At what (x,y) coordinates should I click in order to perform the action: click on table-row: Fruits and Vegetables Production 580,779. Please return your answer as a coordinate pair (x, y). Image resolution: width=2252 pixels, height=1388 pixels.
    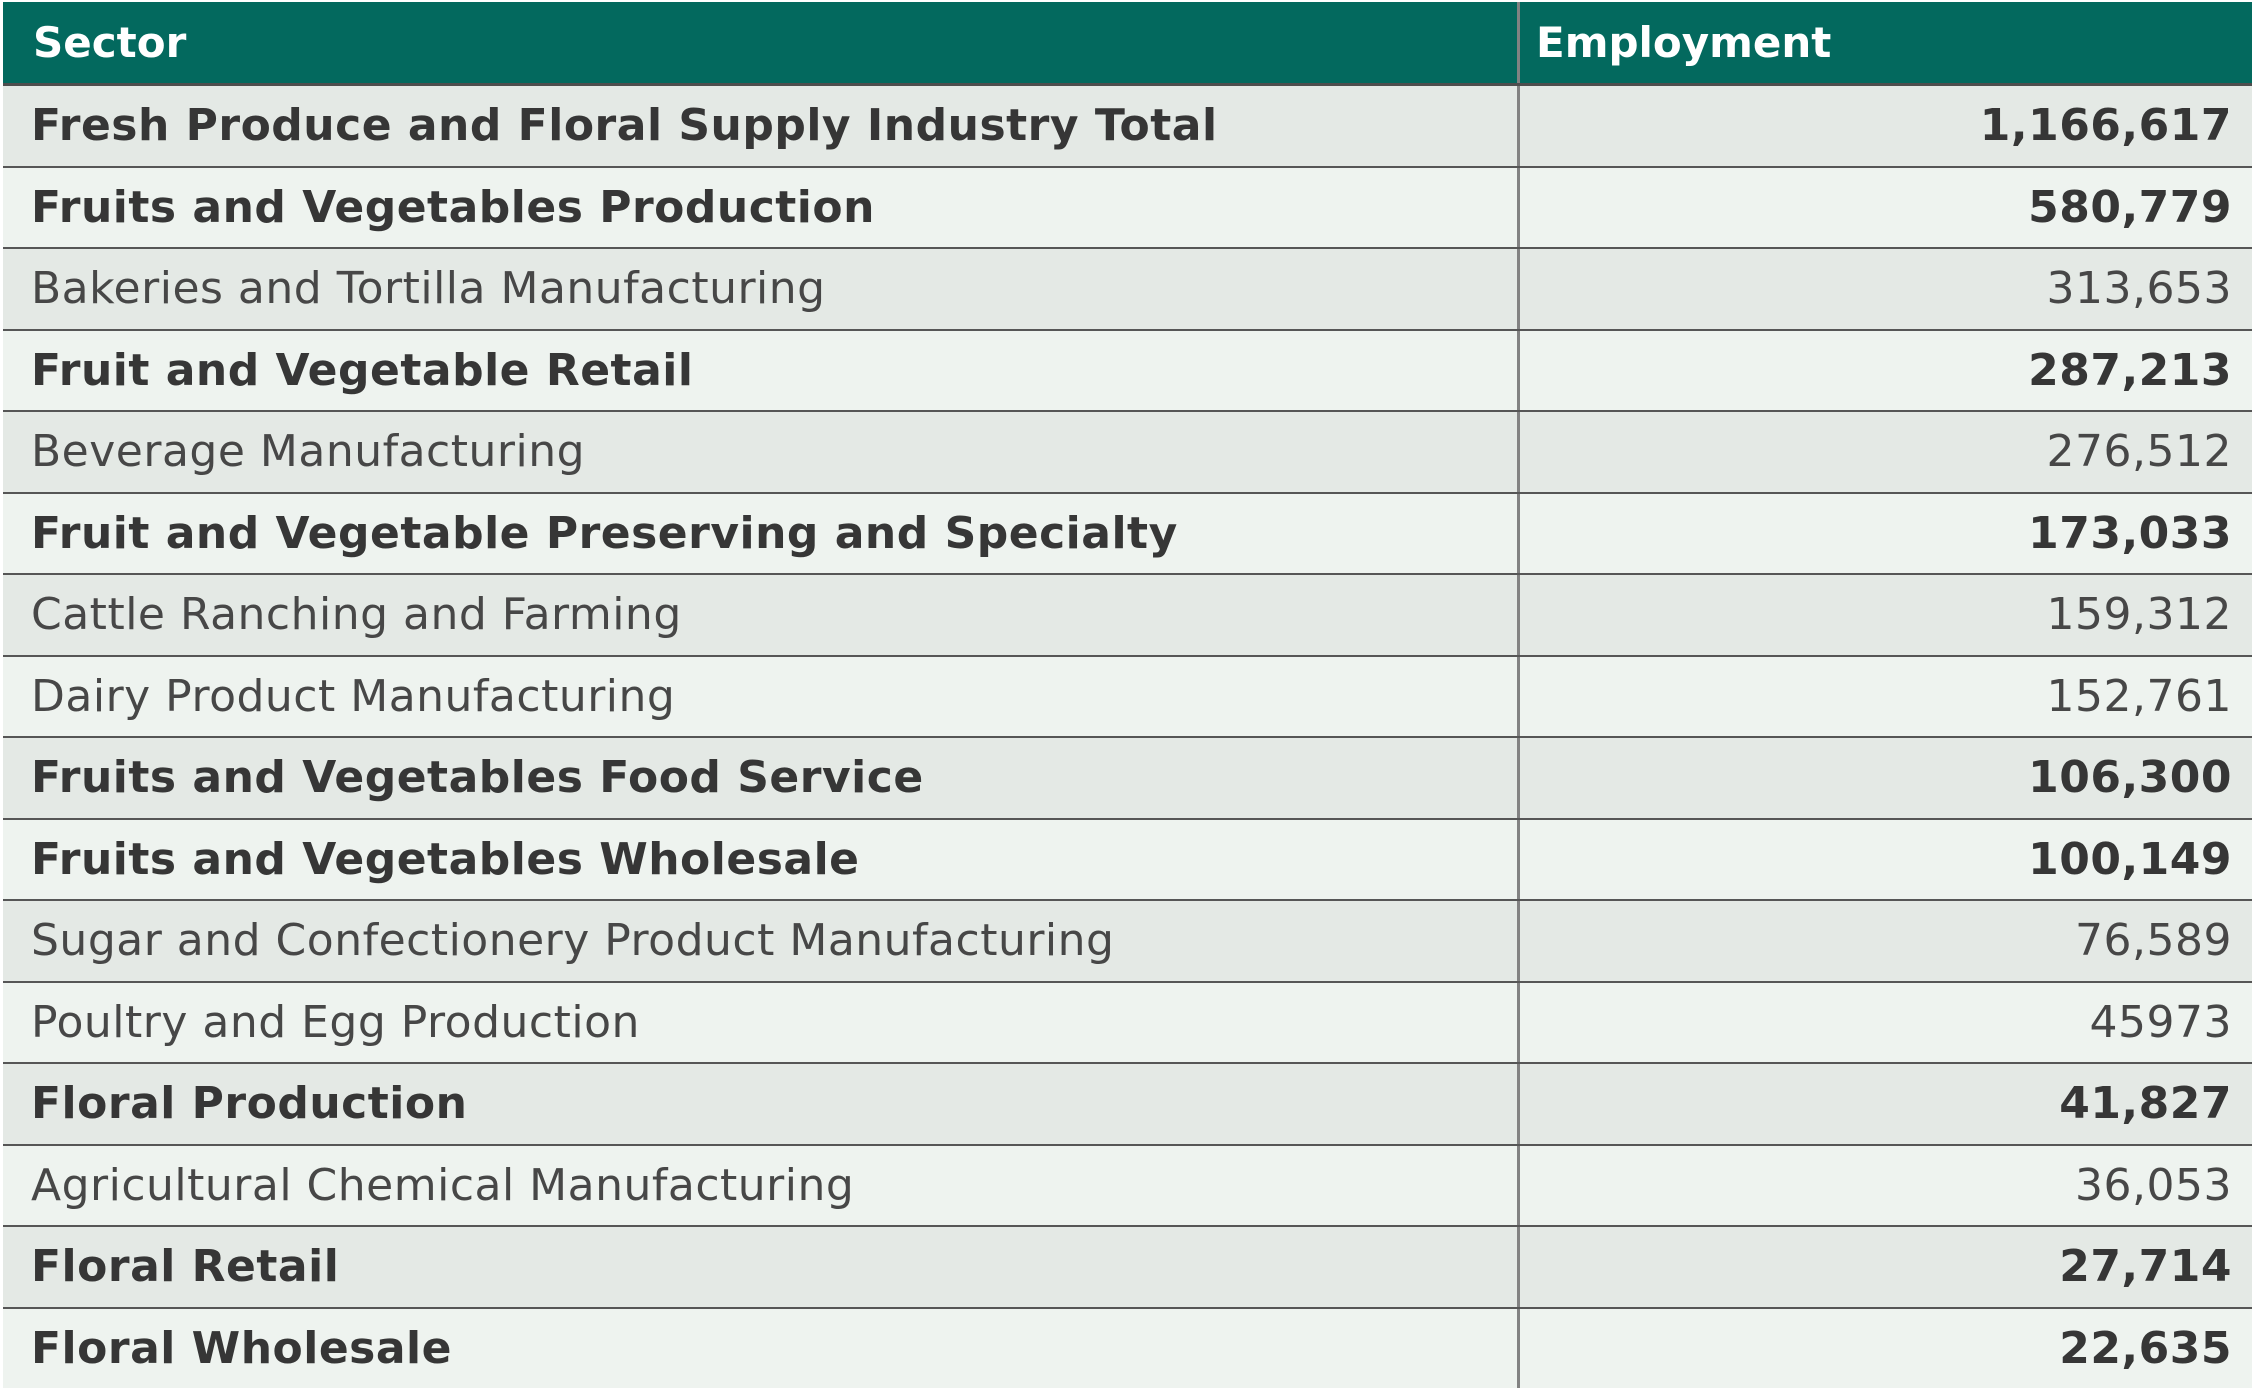
    Looking at the image, I should click on (1127, 206).